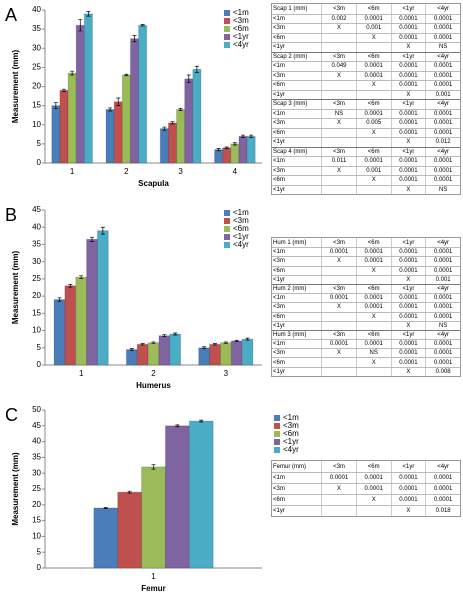 The image size is (463, 600). I want to click on y-tick-label: 30, so click(36, 261).